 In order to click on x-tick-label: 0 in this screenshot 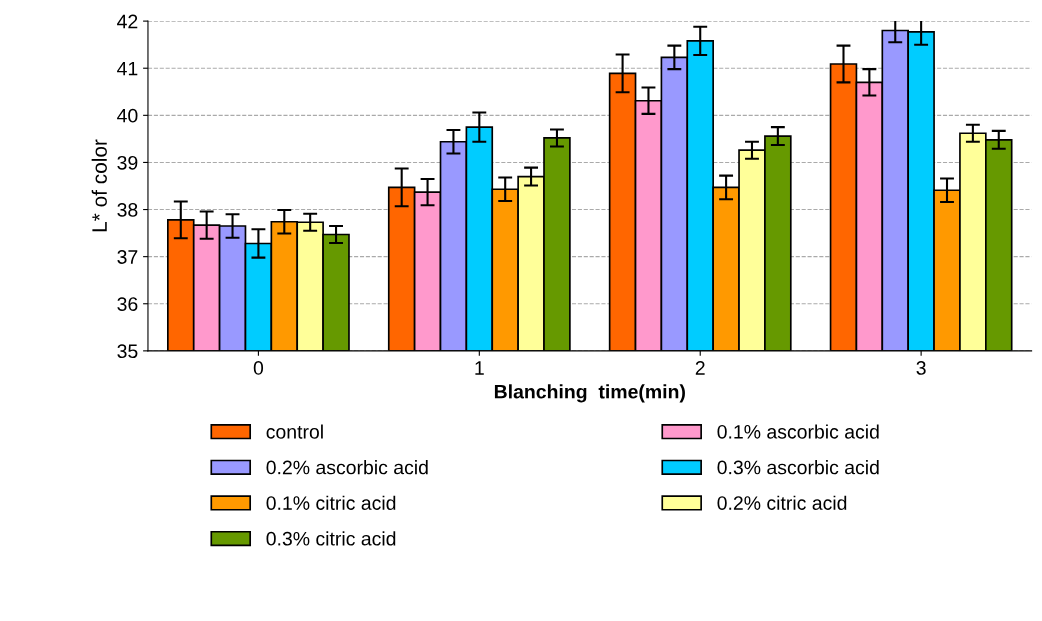, I will do `click(258, 368)`.